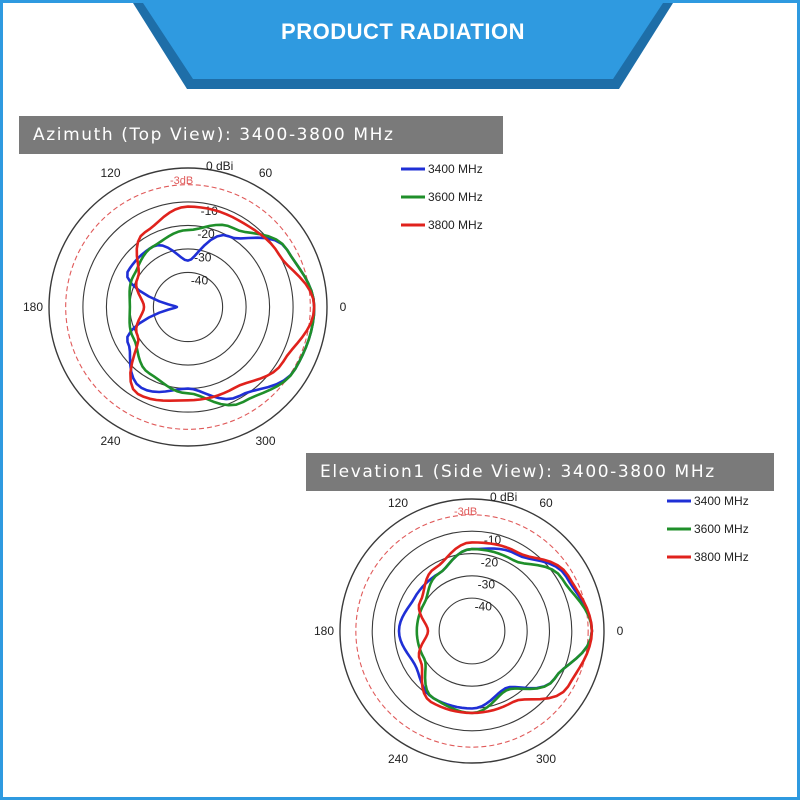 The height and width of the screenshot is (800, 800). I want to click on banner, so click(403, 46).